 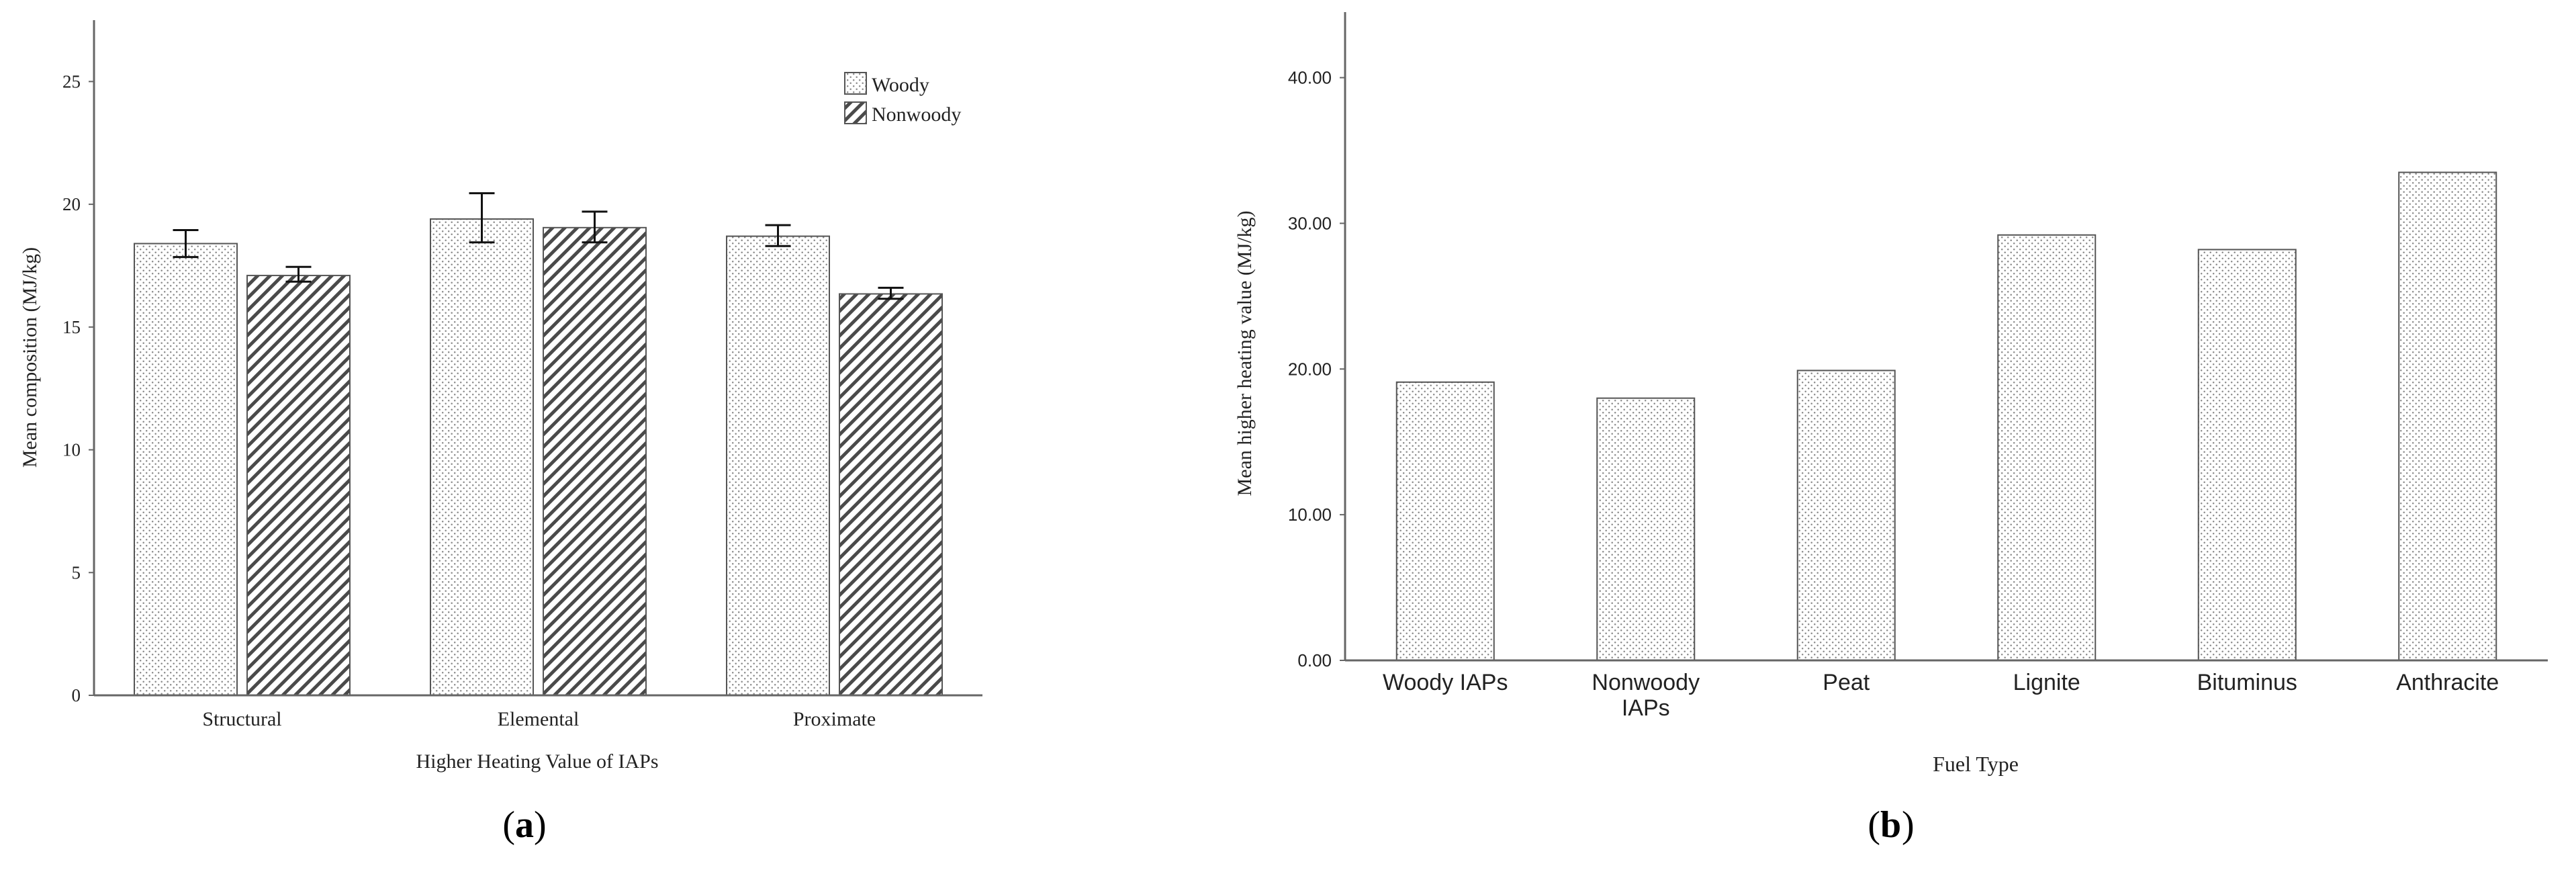 I want to click on panel-label-a-letter: a, so click(x=524, y=825).